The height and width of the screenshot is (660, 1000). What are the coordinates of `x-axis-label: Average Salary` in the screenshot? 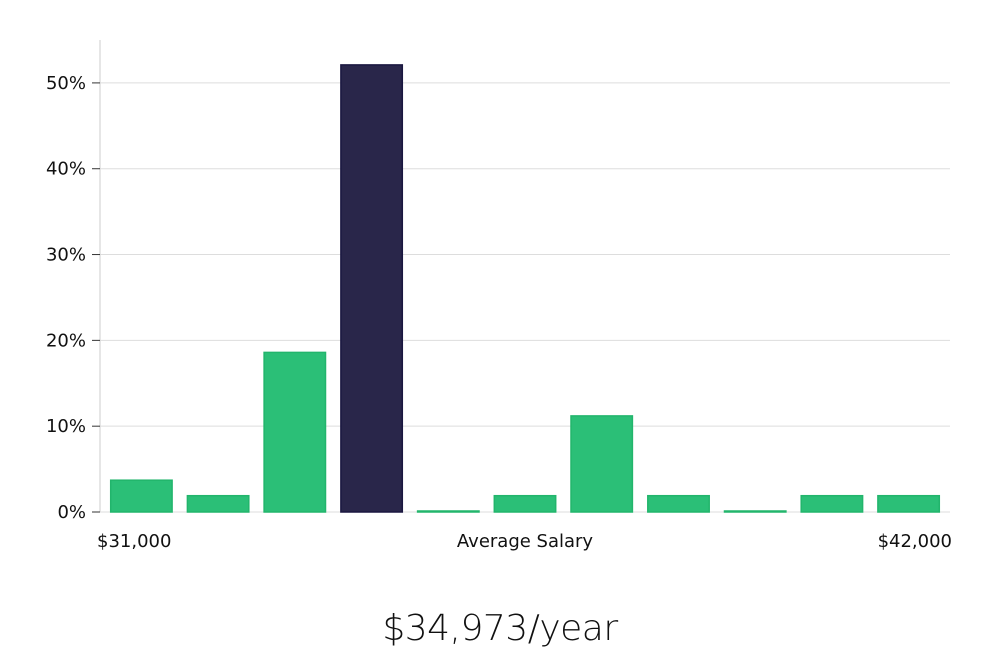 It's located at (525, 541).